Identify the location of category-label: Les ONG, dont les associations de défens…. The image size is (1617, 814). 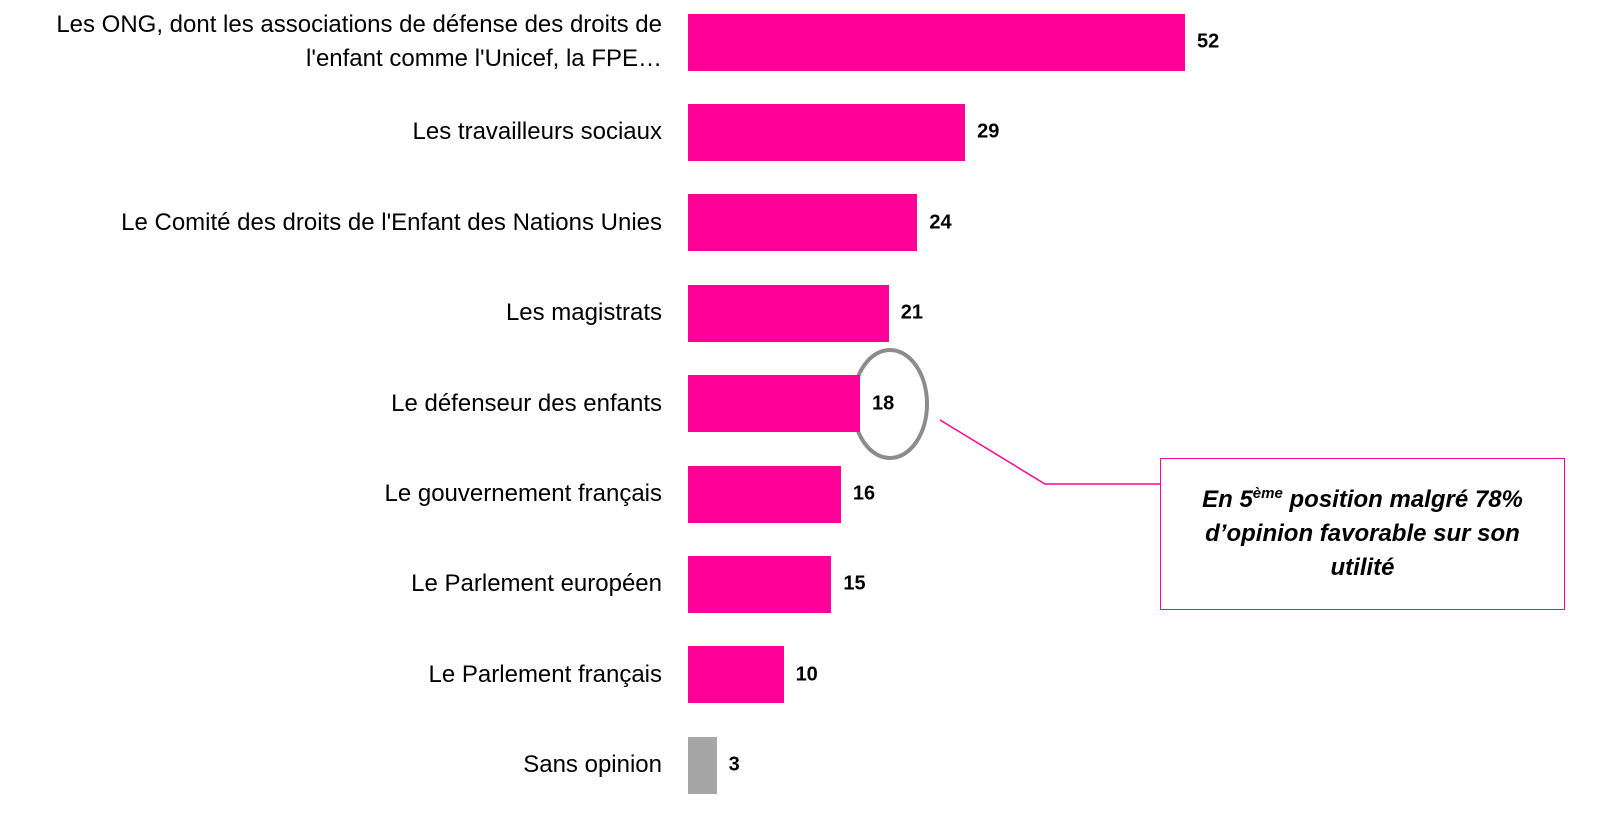
(359, 41).